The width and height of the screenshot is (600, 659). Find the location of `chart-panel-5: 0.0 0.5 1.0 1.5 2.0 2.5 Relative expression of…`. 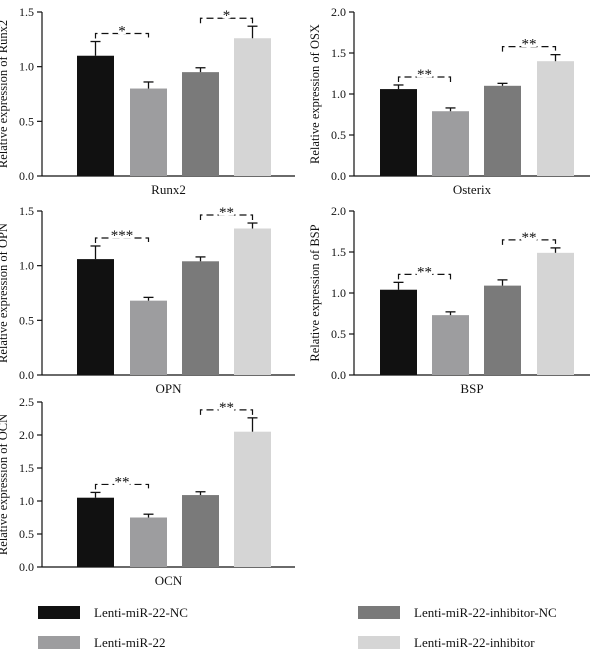

chart-panel-5: 0.0 0.5 1.0 1.5 2.0 2.5 Relative expression of… is located at coordinates (147, 491).